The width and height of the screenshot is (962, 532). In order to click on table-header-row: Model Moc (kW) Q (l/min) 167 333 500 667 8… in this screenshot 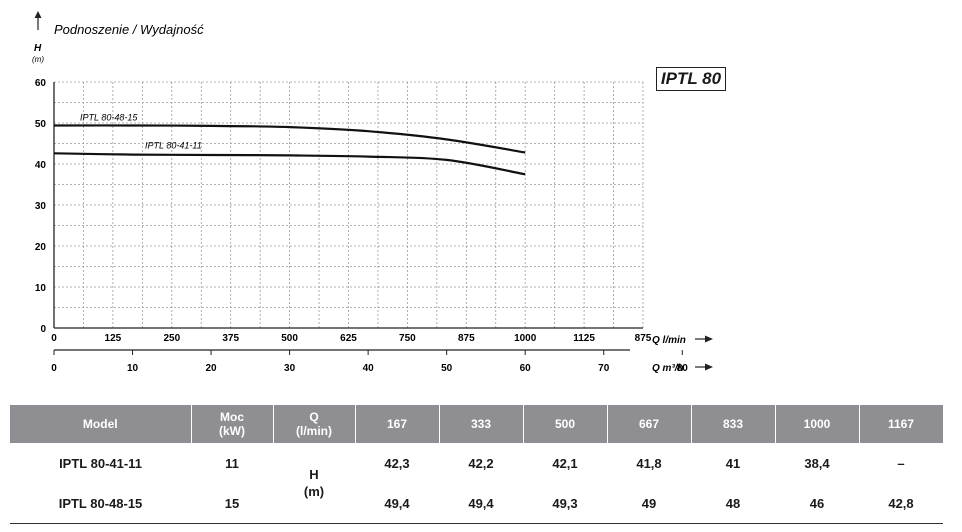, I will do `click(477, 424)`.